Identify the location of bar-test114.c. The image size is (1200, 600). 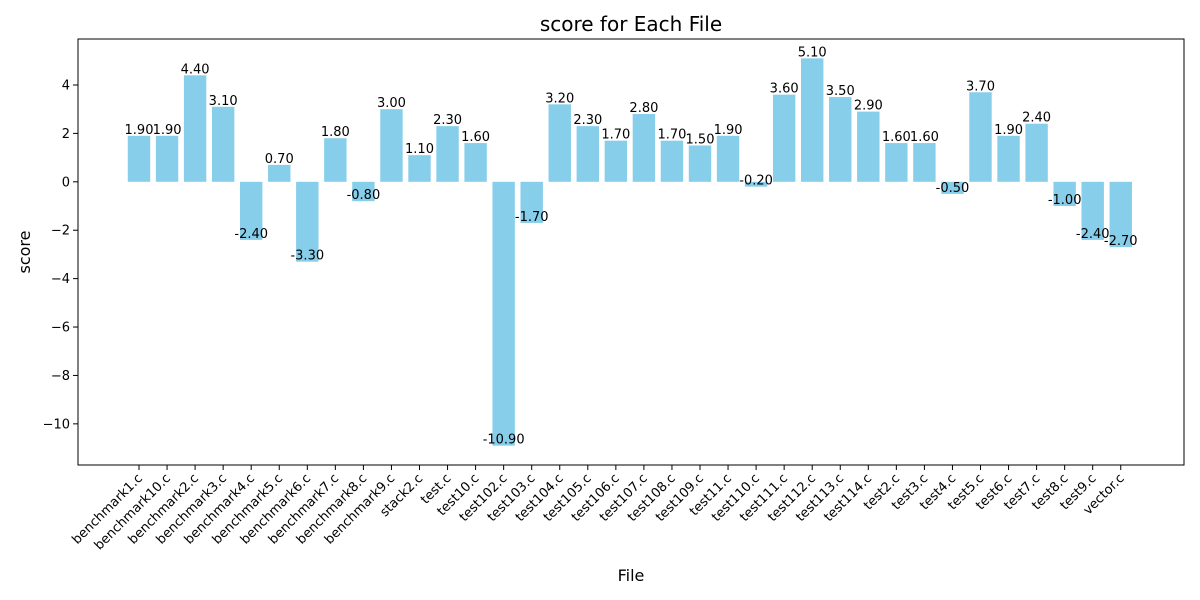
(868, 146).